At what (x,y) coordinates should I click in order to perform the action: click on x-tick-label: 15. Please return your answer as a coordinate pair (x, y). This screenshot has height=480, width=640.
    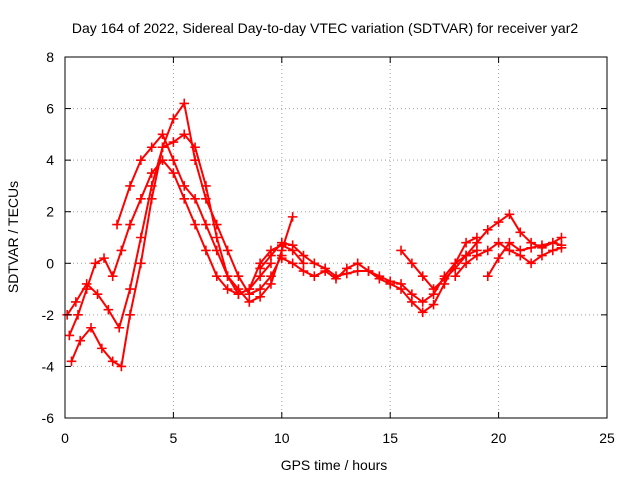
    Looking at the image, I should click on (390, 438).